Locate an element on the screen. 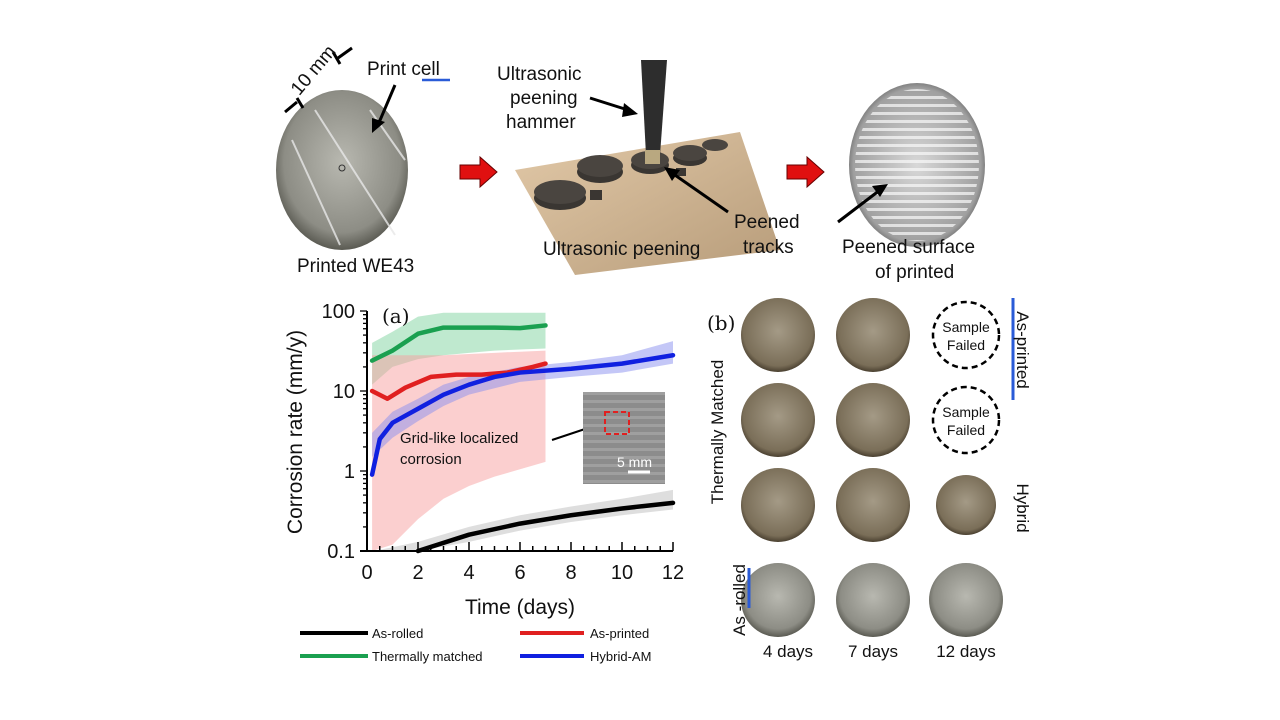 This screenshot has width=1280, height=720. row-label-as-printed: As-printed is located at coordinates (1022, 349).